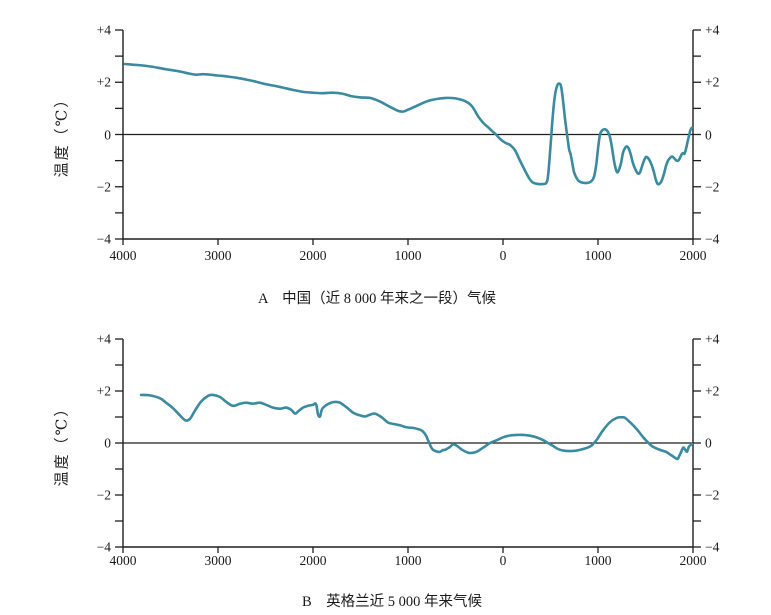 Image resolution: width=771 pixels, height=615 pixels. Describe the element at coordinates (416, 427) in the screenshot. I see `temperature-curve-b` at that location.